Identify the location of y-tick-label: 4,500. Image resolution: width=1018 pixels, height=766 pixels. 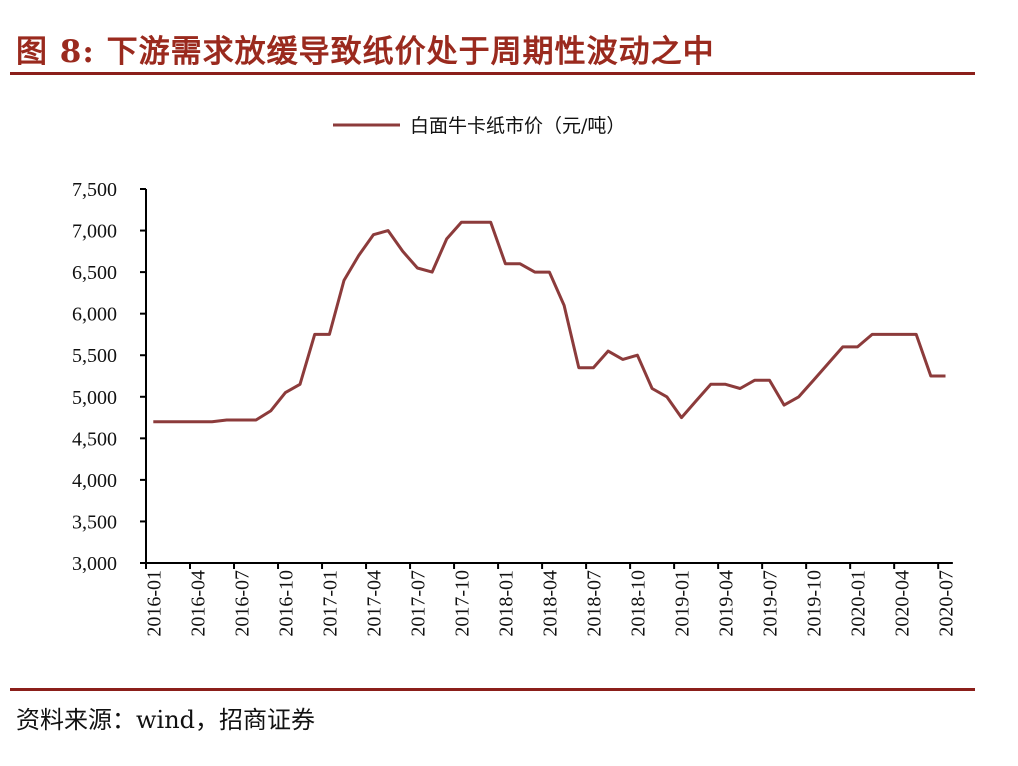
(94, 439).